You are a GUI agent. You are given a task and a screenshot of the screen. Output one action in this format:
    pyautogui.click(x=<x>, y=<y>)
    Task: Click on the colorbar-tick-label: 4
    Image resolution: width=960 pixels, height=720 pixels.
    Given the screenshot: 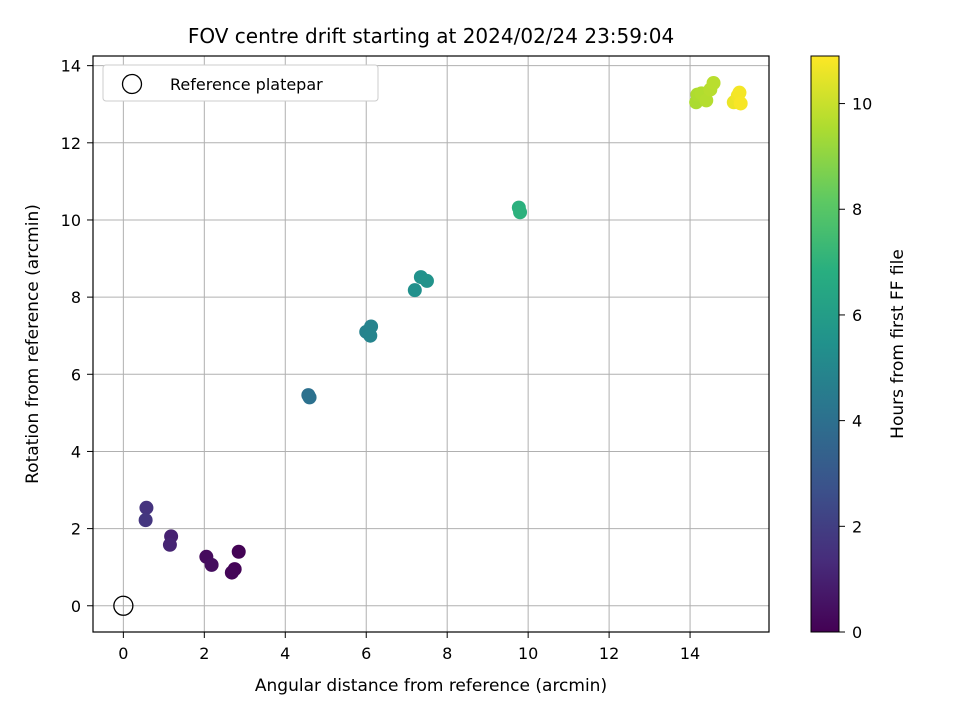 What is the action you would take?
    pyautogui.click(x=857, y=421)
    